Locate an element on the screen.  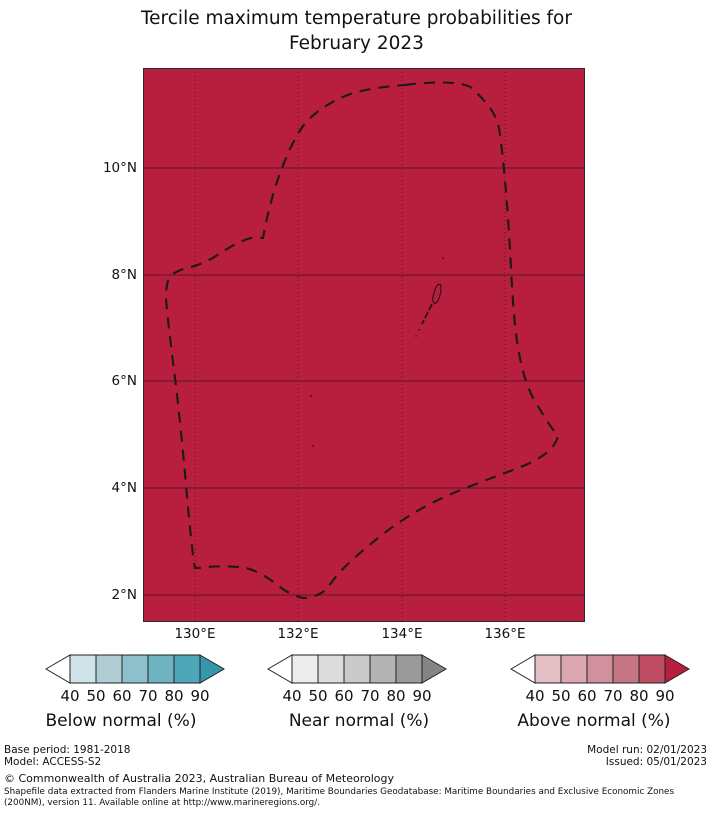
model-text: Model: ACCESS-S2 is located at coordinates (53, 762).